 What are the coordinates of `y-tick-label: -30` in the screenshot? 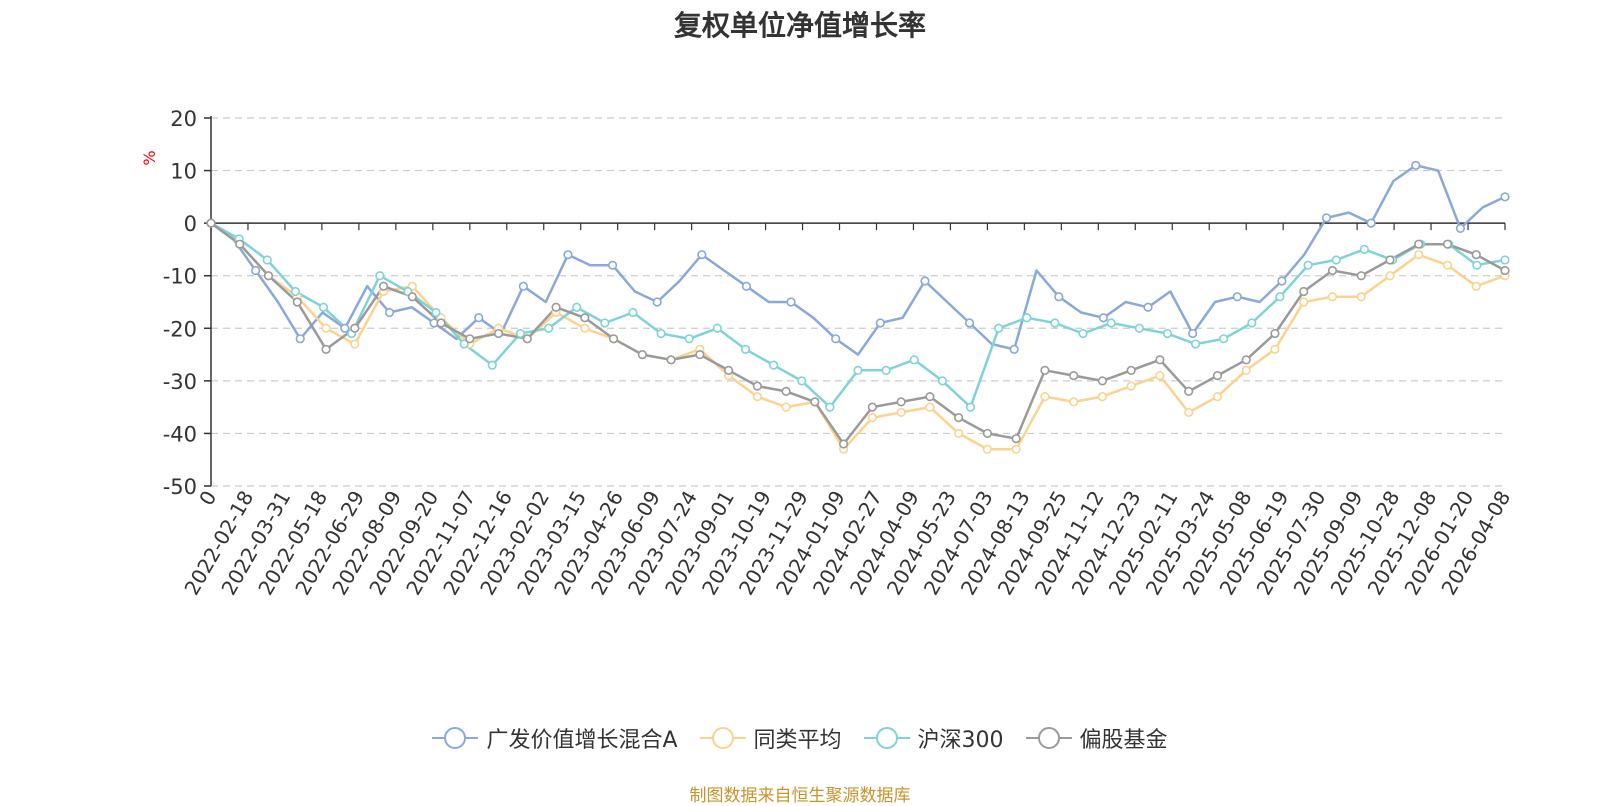 It's located at (180, 382).